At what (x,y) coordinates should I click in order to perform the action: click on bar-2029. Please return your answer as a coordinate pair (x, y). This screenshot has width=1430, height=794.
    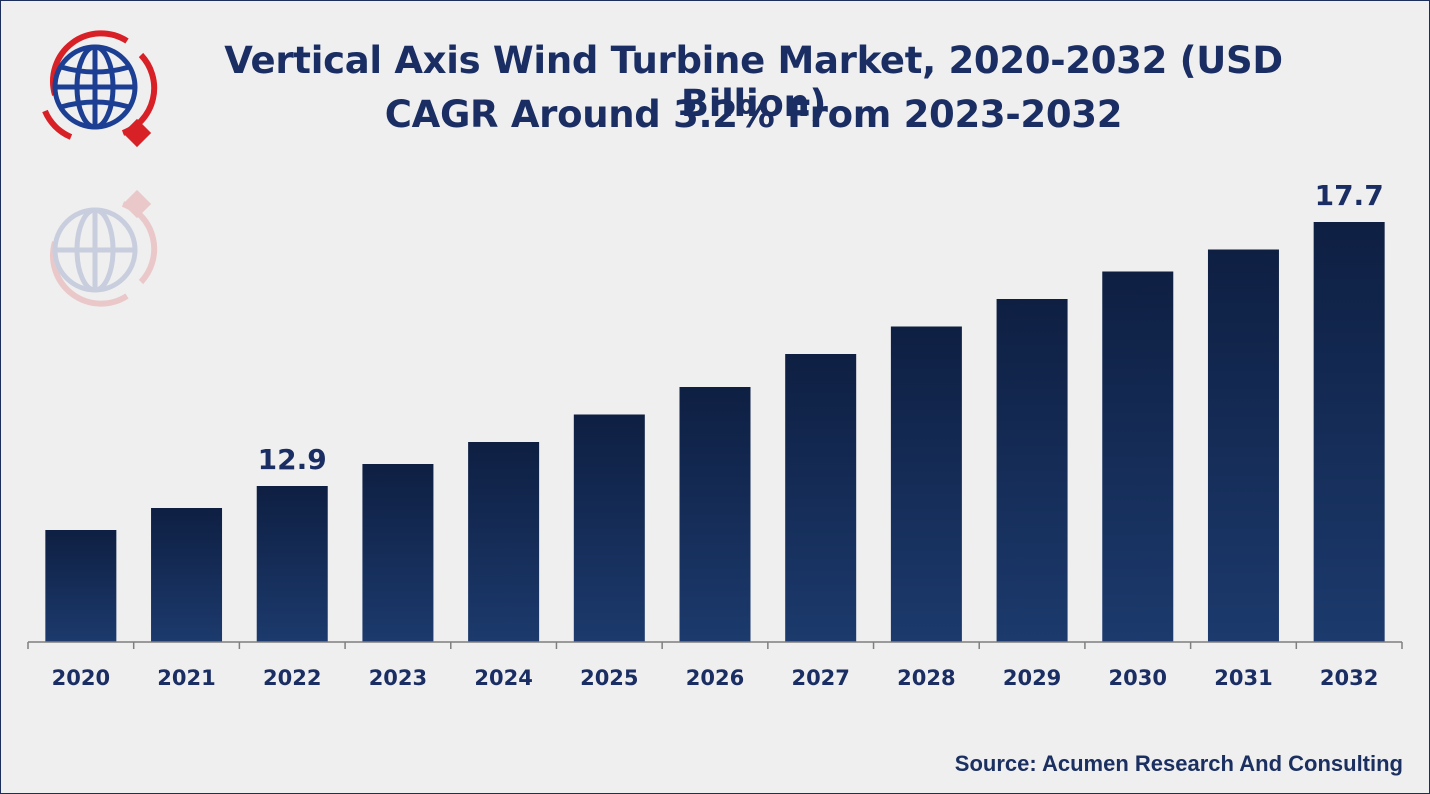
    Looking at the image, I should click on (1032, 470).